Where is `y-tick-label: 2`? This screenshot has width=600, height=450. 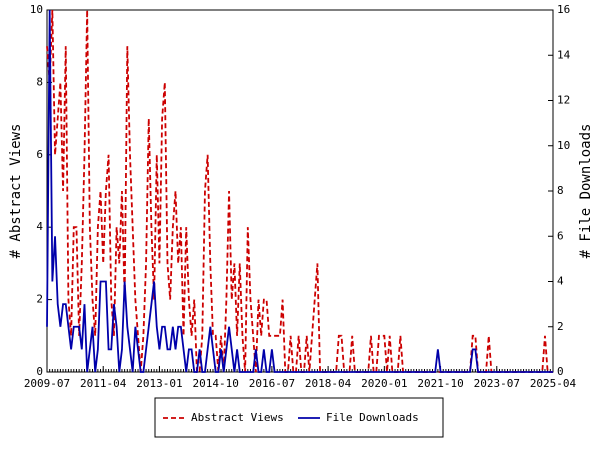 y-tick-label: 2 is located at coordinates (39, 299).